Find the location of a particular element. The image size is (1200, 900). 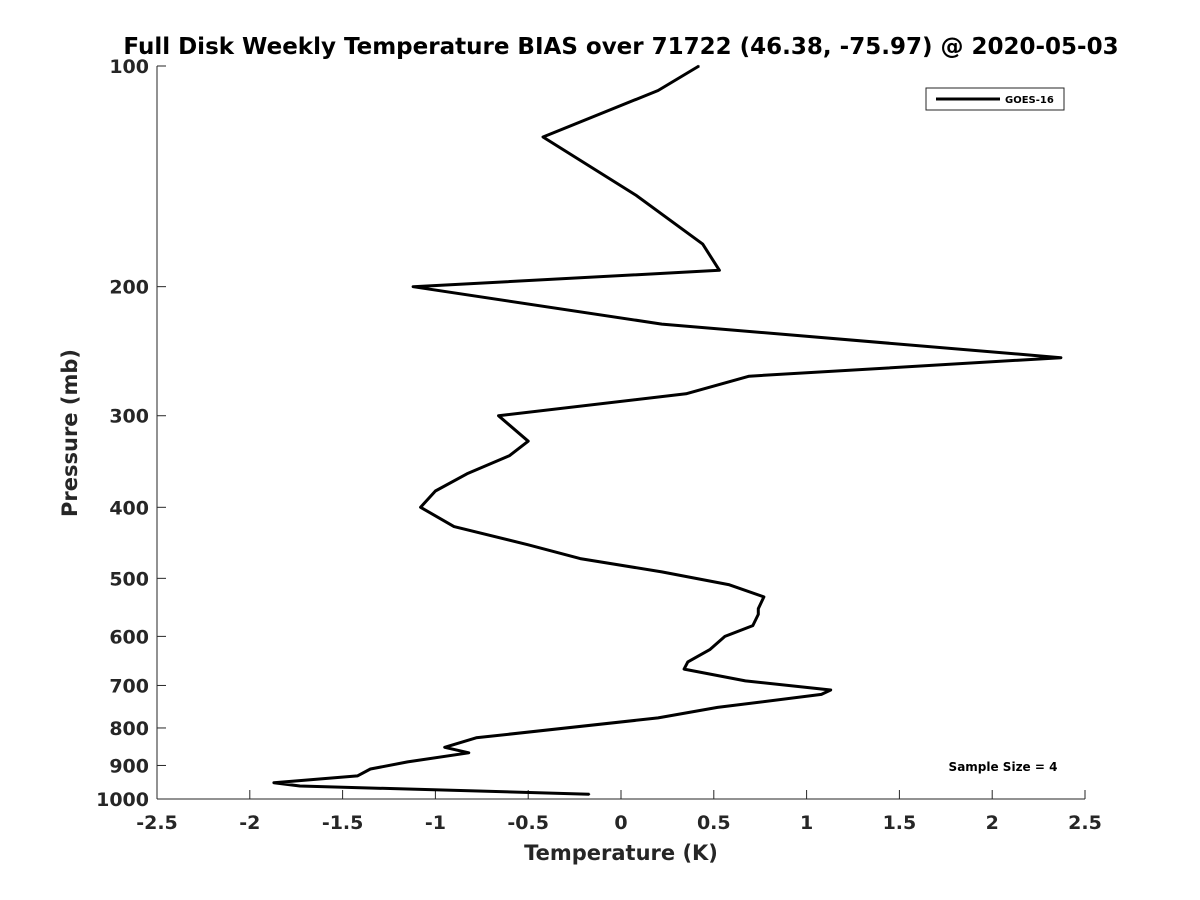

y-tick-label: 600 is located at coordinates (129, 637).